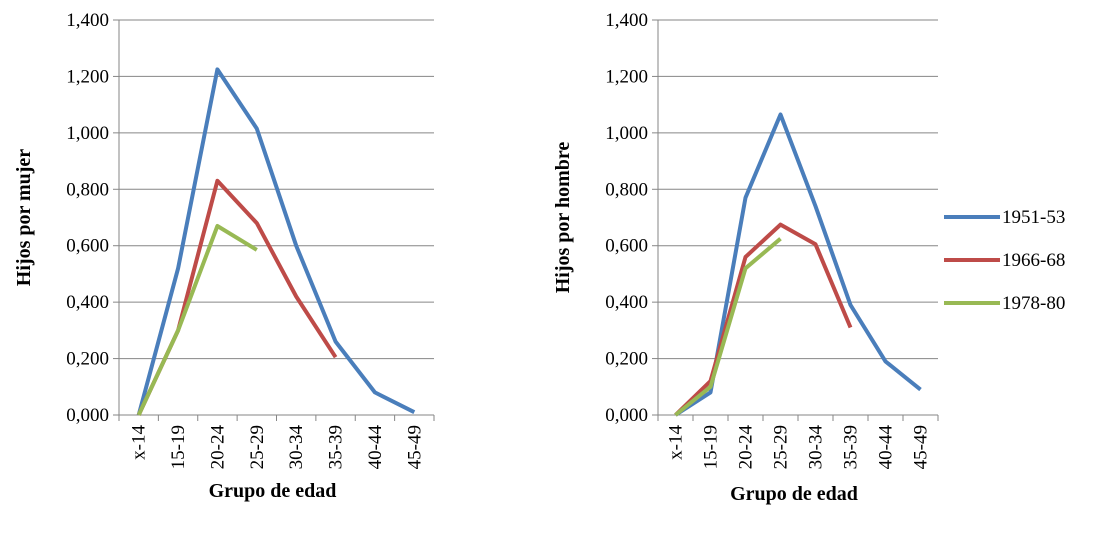  What do you see at coordinates (1033, 260) in the screenshot?
I see `legend-label: 1966-68` at bounding box center [1033, 260].